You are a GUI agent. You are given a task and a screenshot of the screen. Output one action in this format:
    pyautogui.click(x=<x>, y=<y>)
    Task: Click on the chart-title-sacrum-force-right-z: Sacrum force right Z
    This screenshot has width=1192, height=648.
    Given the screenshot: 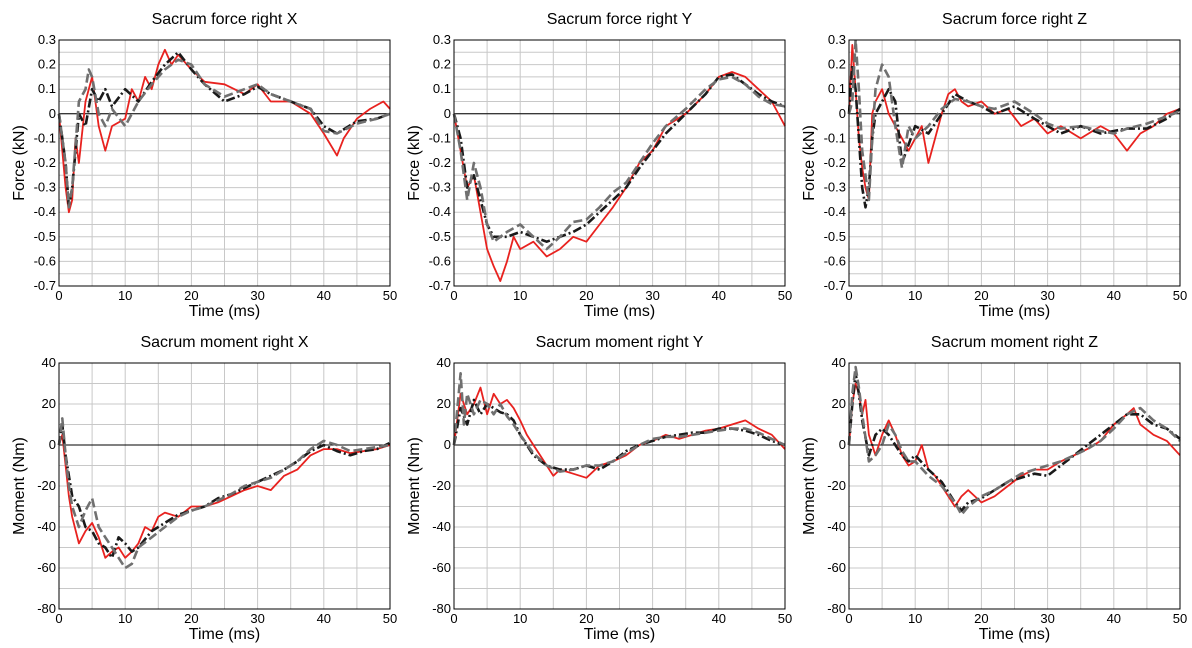 What is the action you would take?
    pyautogui.click(x=1014, y=19)
    